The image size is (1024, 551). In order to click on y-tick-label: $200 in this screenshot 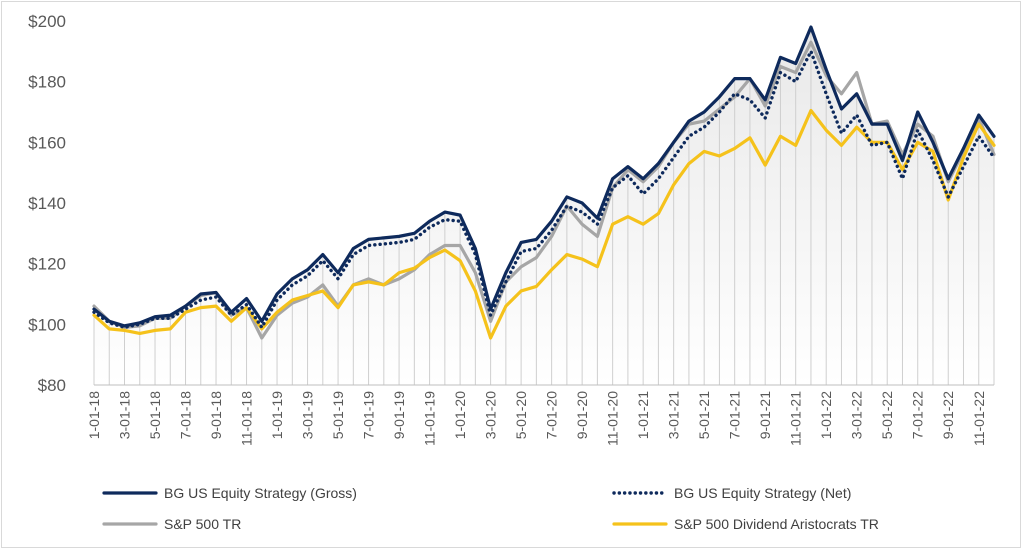, I will do `click(47, 21)`.